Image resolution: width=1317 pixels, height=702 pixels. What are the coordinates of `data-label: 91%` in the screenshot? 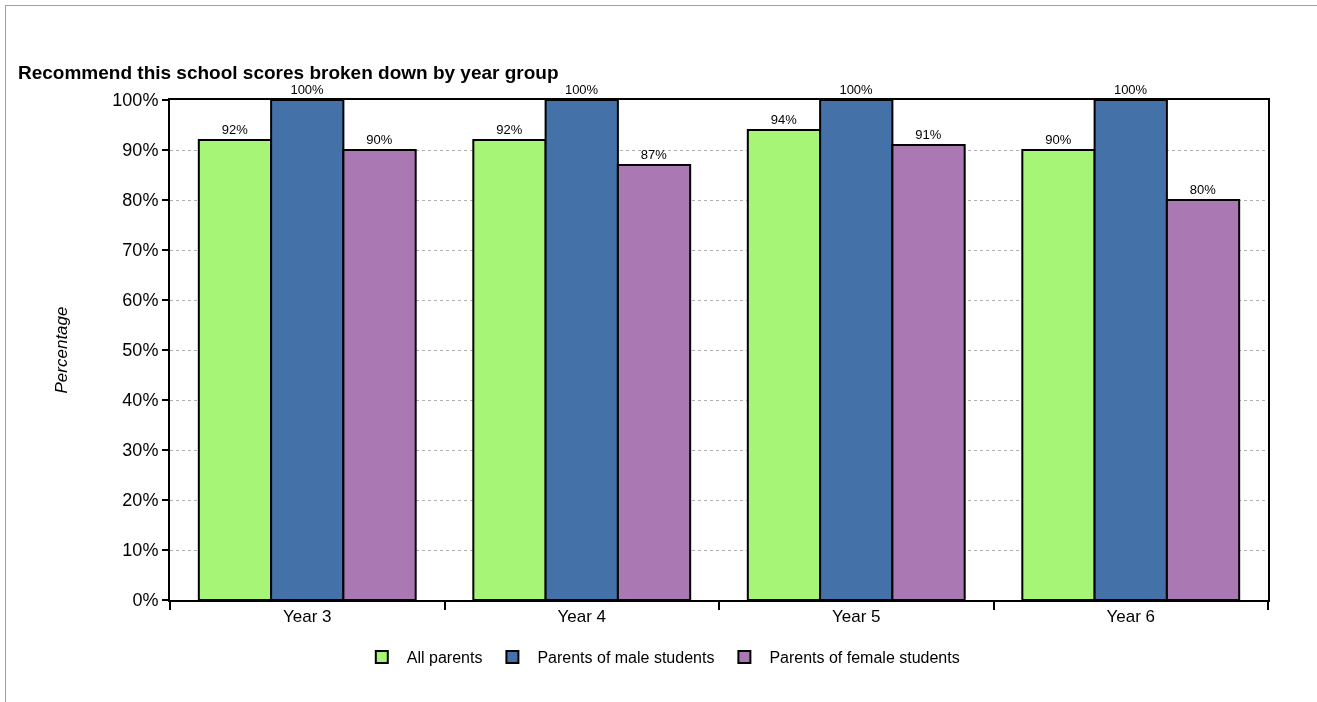 It's located at (928, 134).